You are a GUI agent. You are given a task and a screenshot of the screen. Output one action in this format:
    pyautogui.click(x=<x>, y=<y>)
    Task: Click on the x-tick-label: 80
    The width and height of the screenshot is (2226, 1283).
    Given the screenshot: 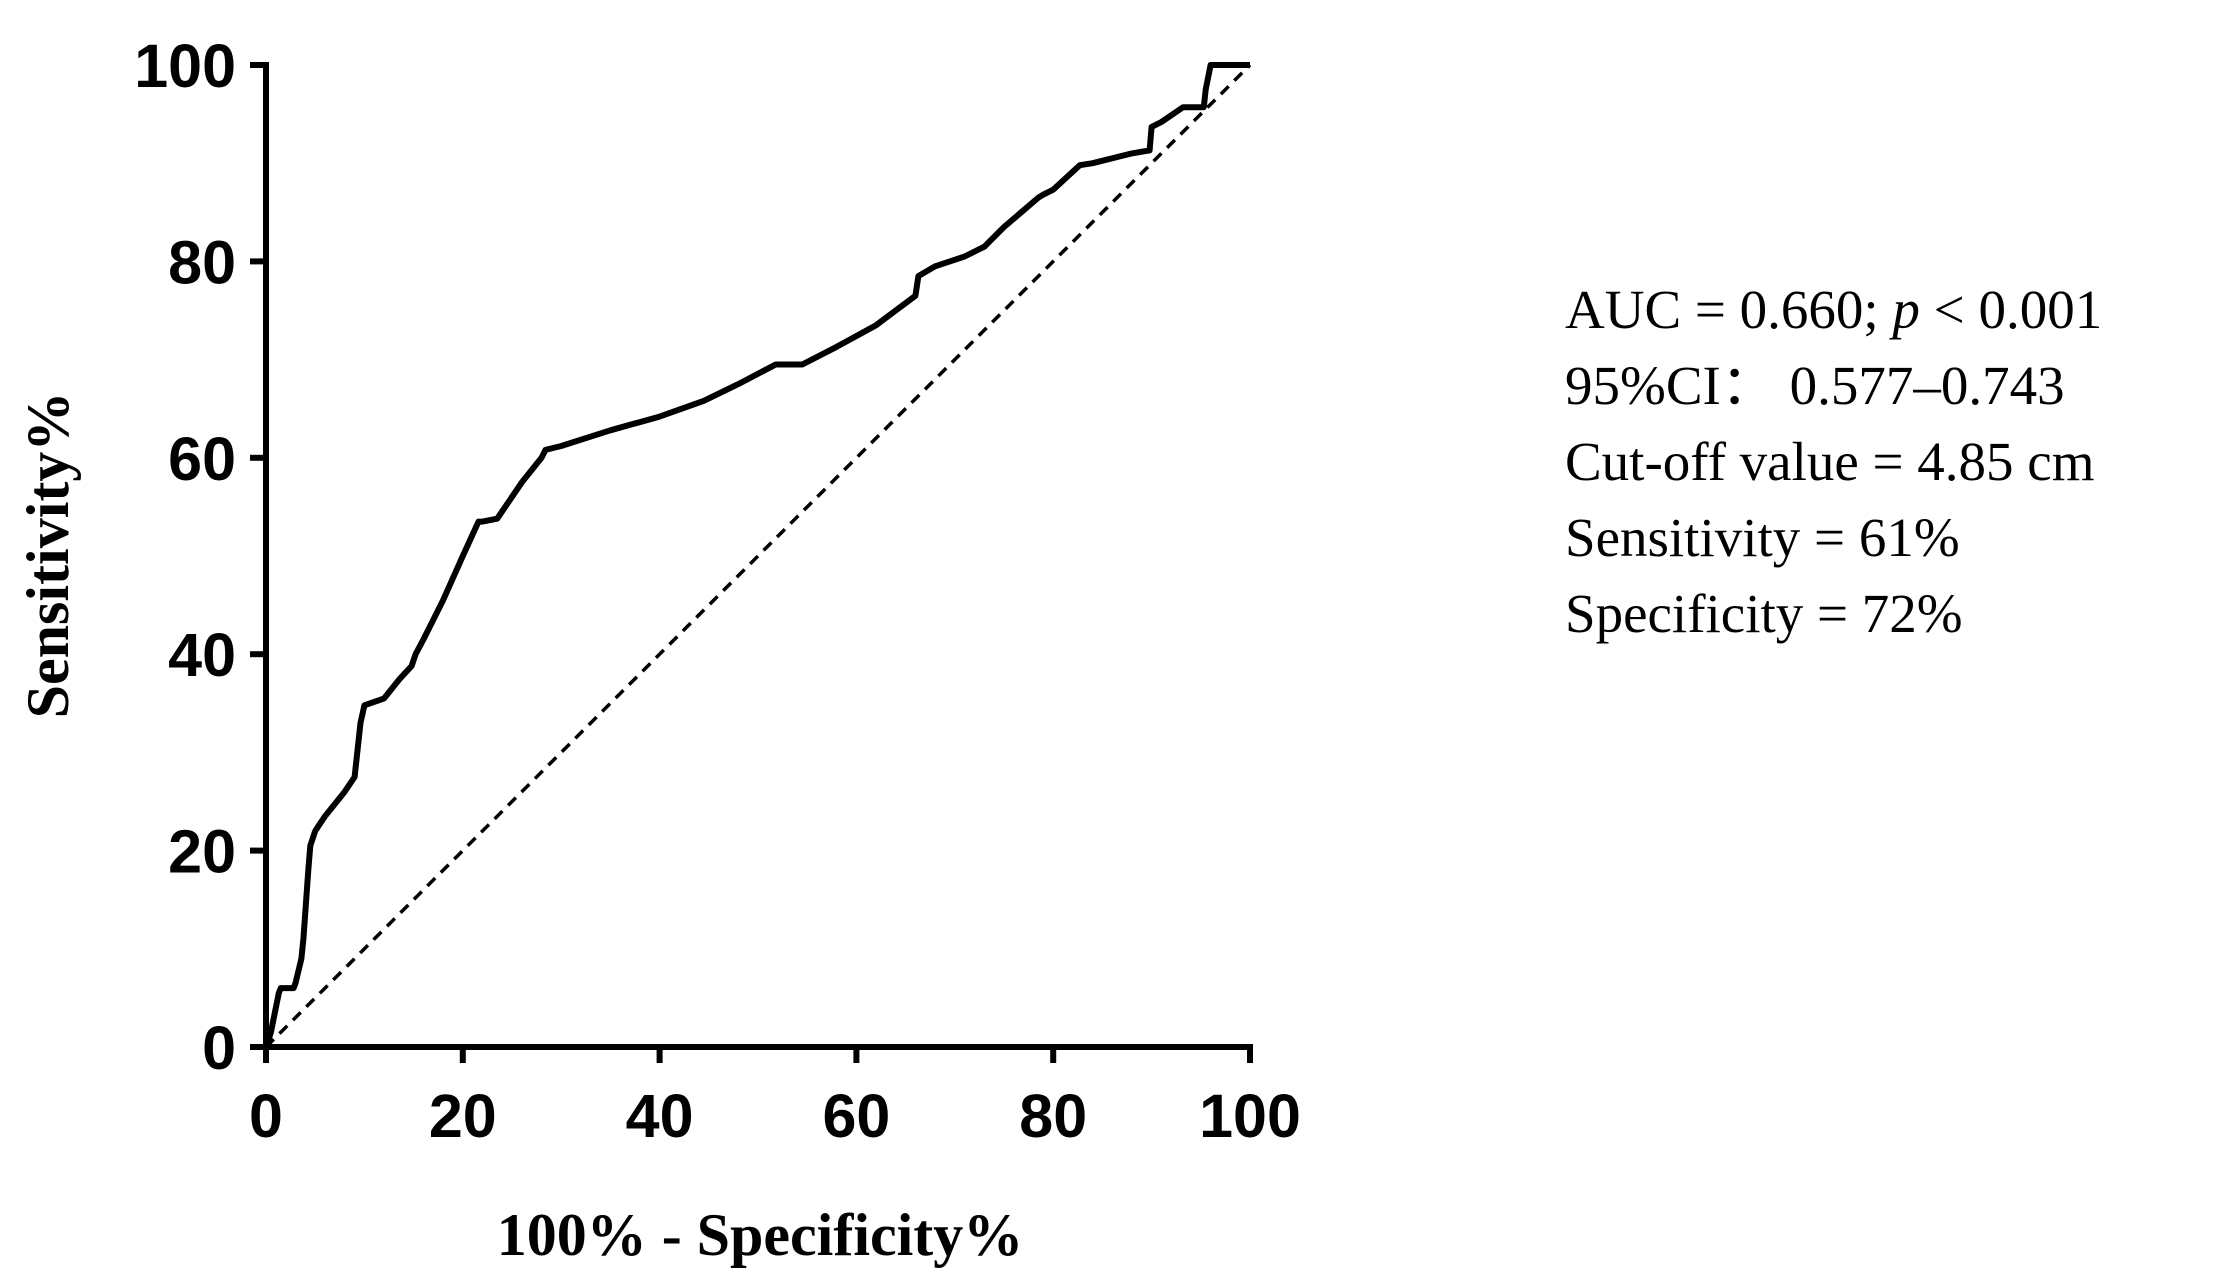 What is the action you would take?
    pyautogui.click(x=1053, y=1116)
    